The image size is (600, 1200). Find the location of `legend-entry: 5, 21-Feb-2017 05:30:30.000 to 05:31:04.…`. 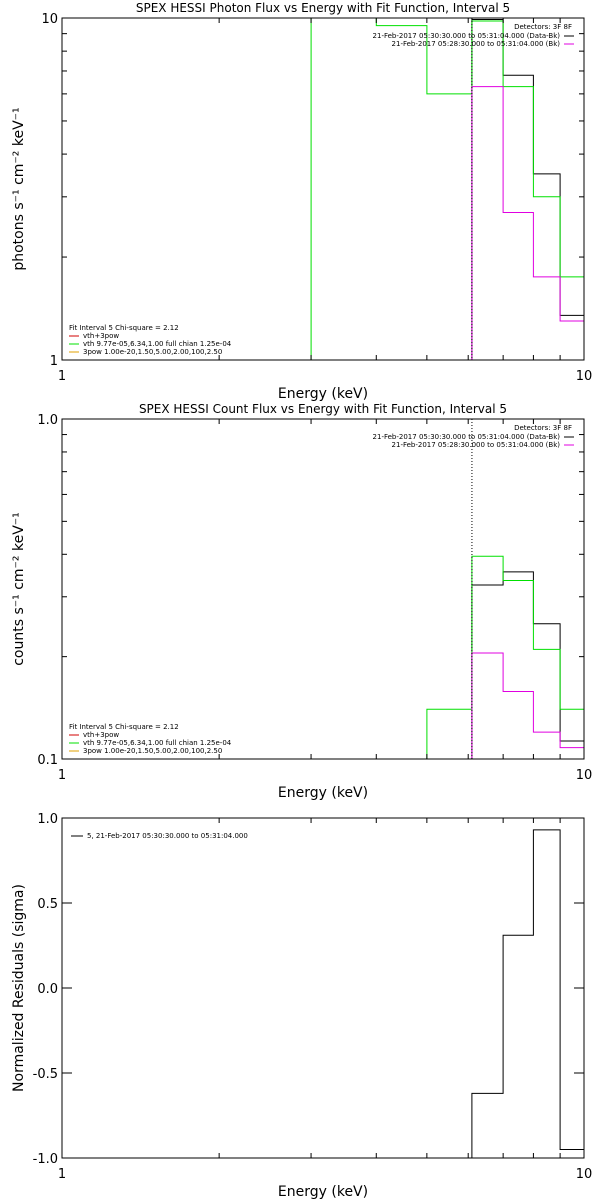

legend-entry: 5, 21-Feb-2017 05:30:30.000 to 05:31:04.… is located at coordinates (167, 836).